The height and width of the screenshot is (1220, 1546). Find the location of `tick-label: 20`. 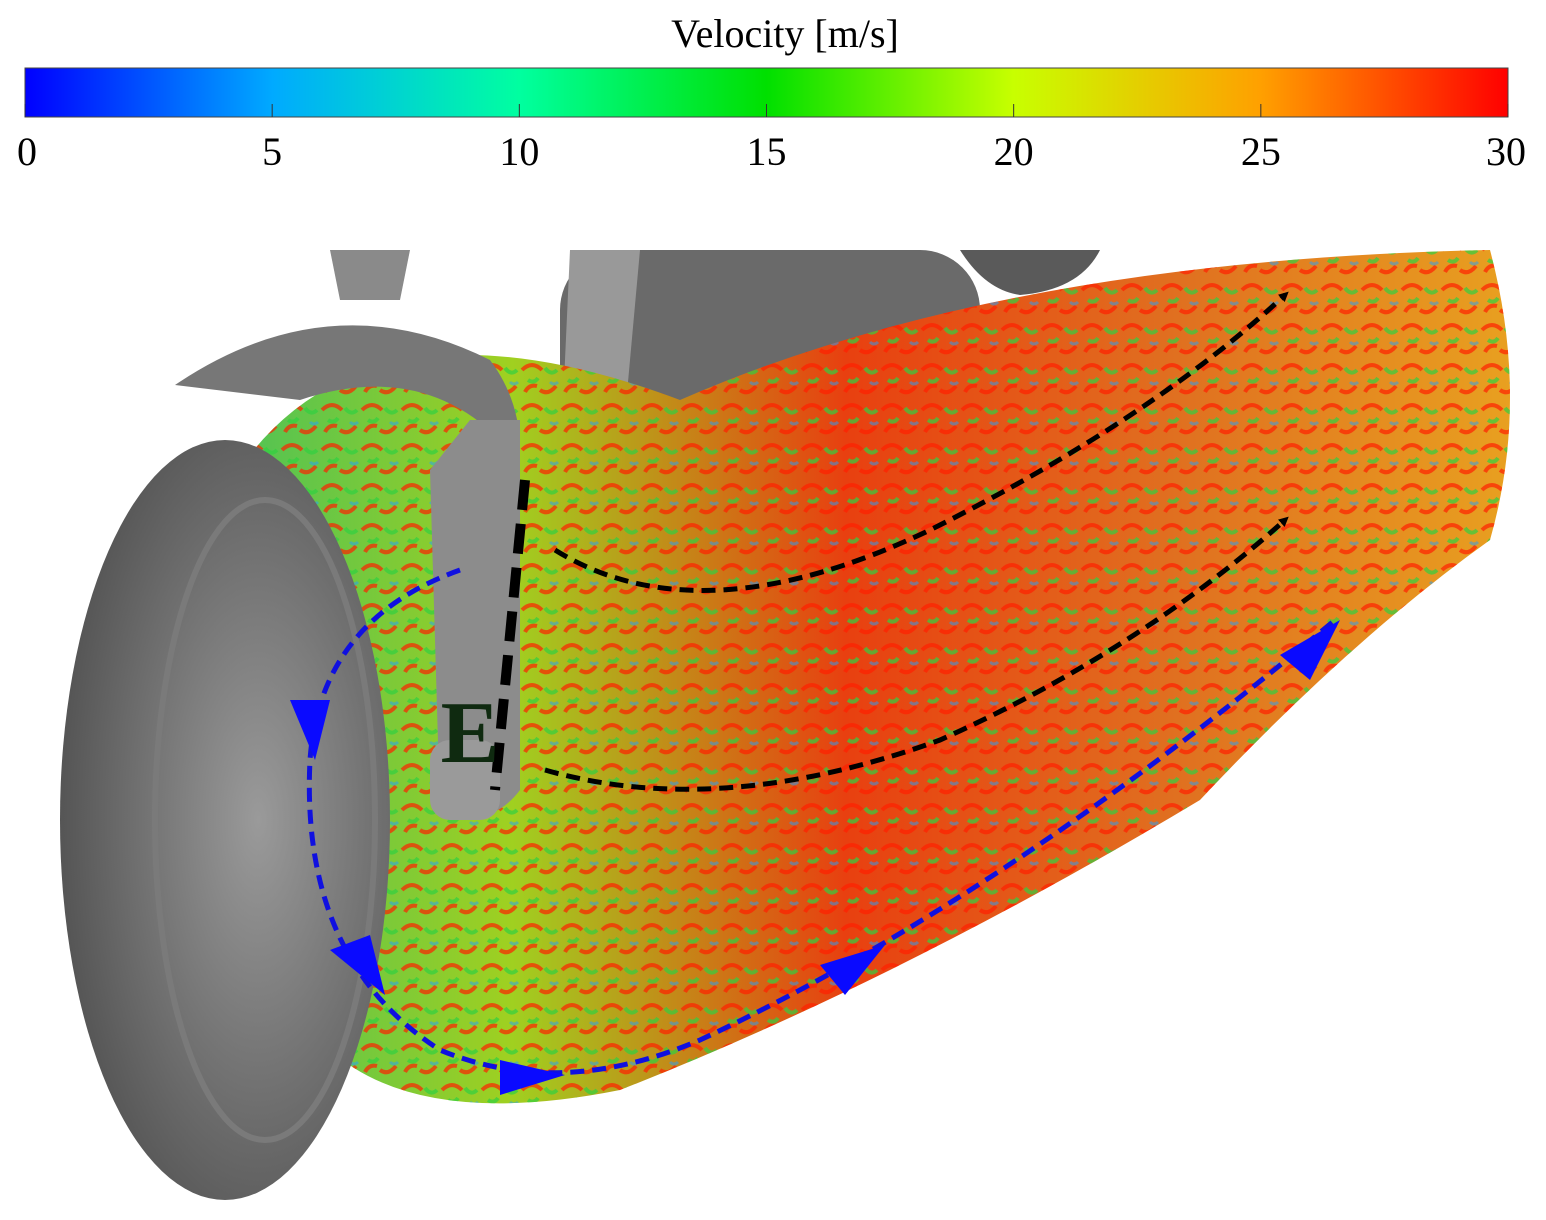

tick-label: 20 is located at coordinates (1014, 151).